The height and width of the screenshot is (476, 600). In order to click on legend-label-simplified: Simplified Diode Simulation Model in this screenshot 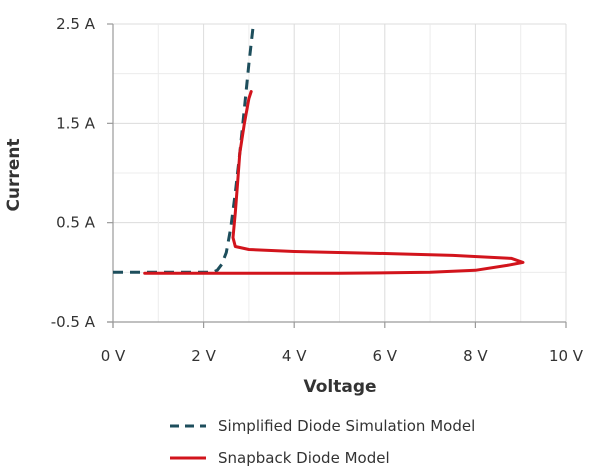, I will do `click(347, 426)`.